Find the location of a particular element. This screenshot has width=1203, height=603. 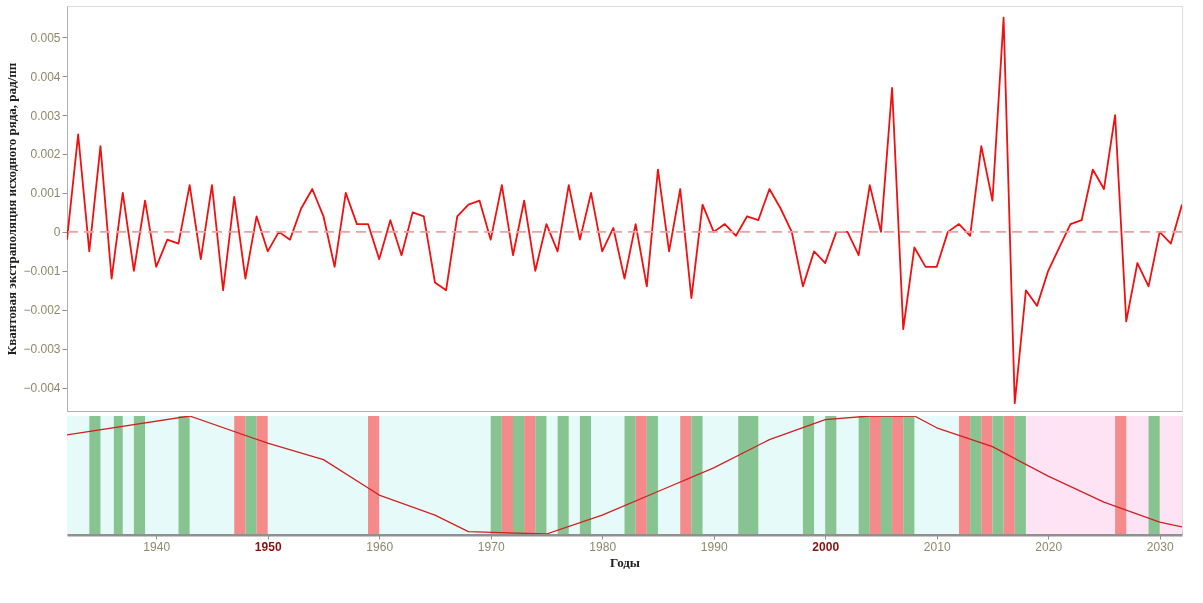

y-axis-title: Квантовая экстраполяция исходного ряда, рад/пп is located at coordinates (12, 209).